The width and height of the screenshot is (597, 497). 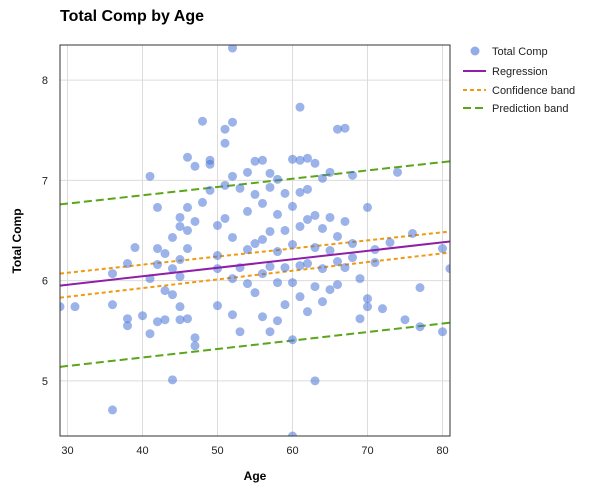 I want to click on x-axis-label: Age, so click(x=255, y=476).